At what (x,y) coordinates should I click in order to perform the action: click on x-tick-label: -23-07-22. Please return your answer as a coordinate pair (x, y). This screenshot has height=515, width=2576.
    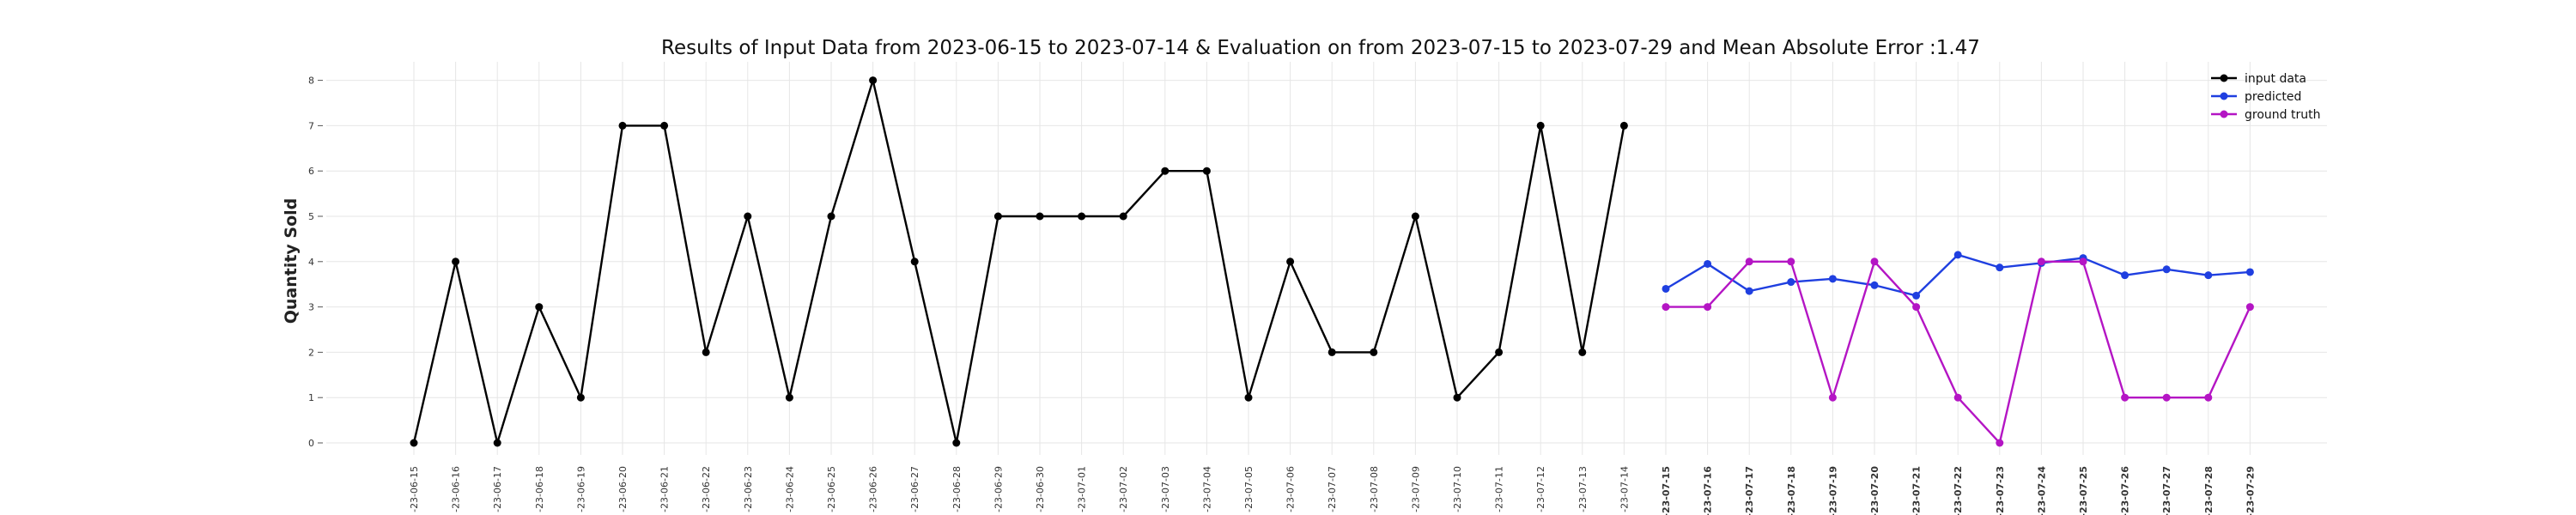
    Looking at the image, I should click on (1959, 490).